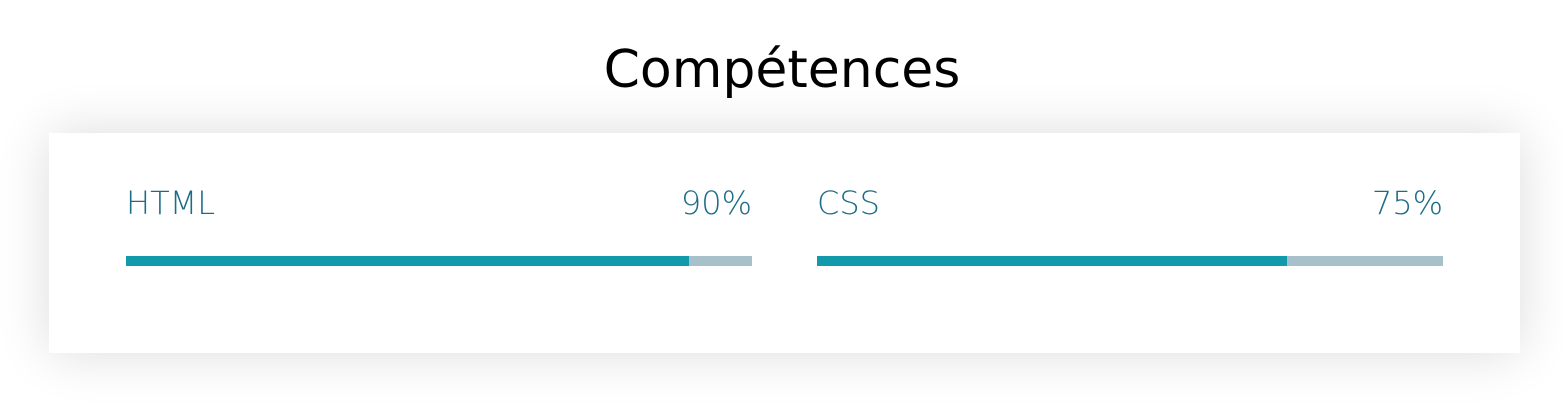  Describe the element at coordinates (439, 203) in the screenshot. I see `skill-header: HTML 90%` at that location.